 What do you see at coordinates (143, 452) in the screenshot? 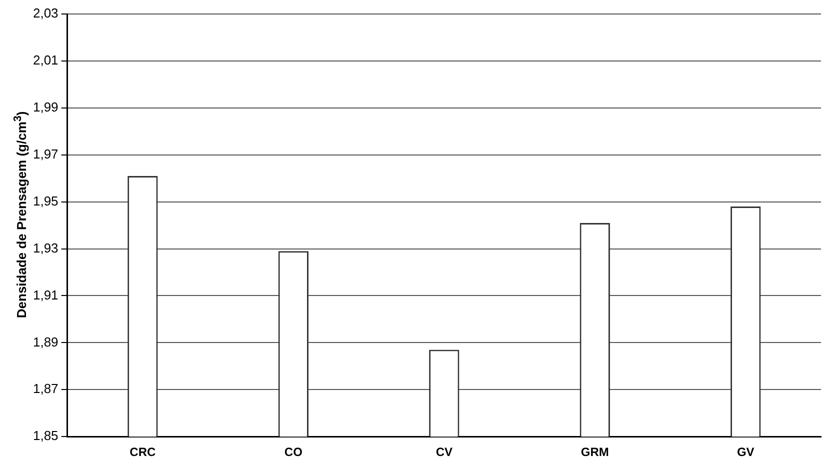
I see `x-tick-label: CRC` at bounding box center [143, 452].